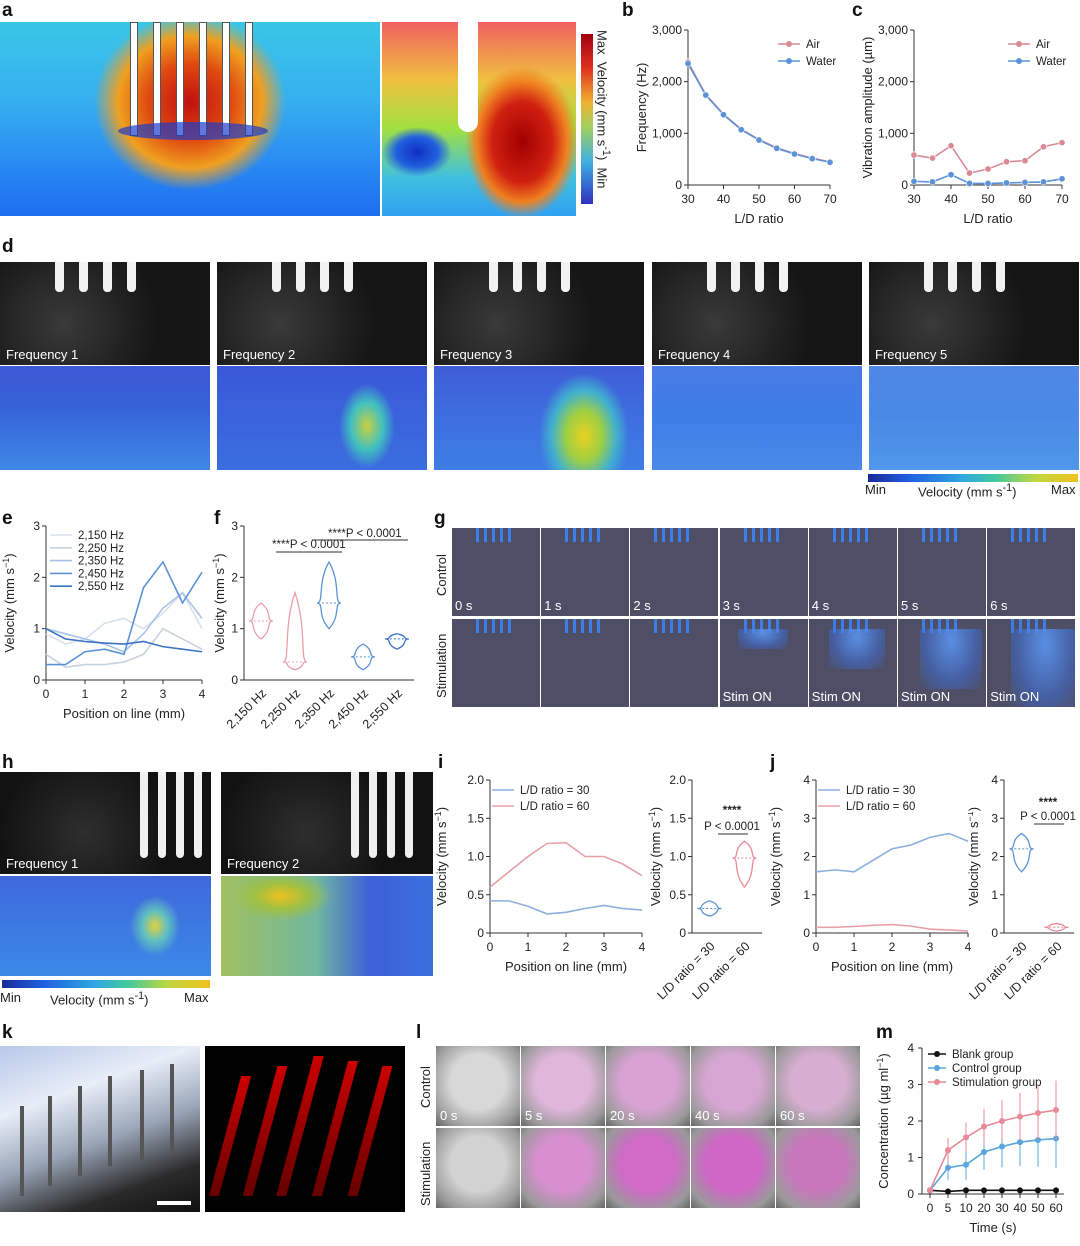 Image resolution: width=1080 pixels, height=1246 pixels. Describe the element at coordinates (475, 780) in the screenshot. I see `y-tick-label: 2.0` at that location.